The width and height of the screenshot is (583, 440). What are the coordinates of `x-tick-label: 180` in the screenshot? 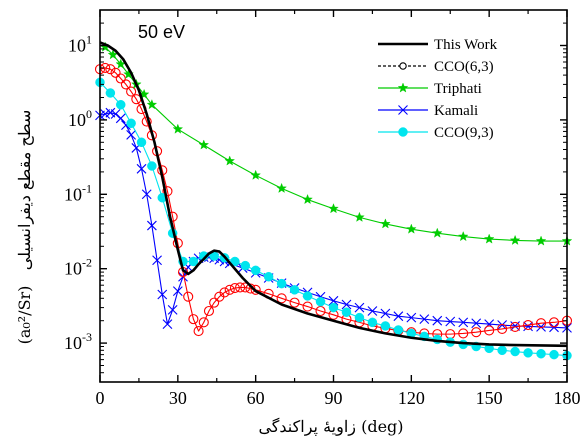 It's located at (567, 398).